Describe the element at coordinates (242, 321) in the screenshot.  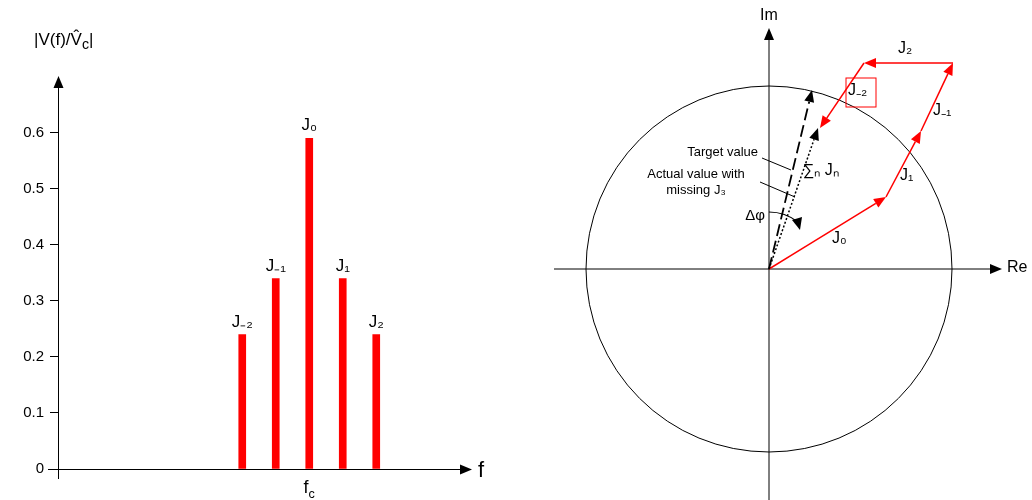
I see `data-label: J₋₂` at that location.